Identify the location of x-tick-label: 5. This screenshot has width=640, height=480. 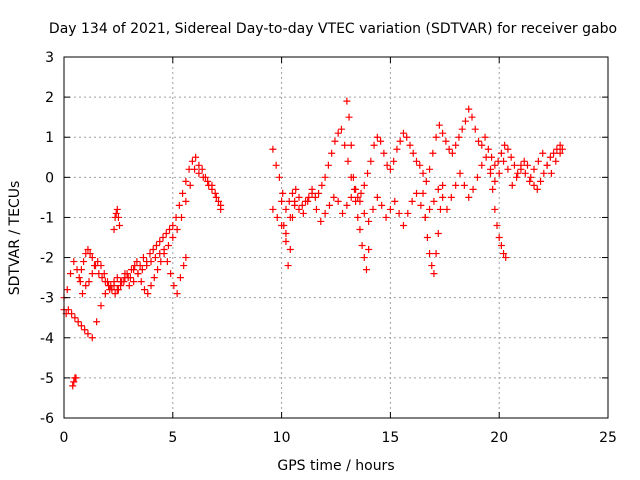
(172, 438).